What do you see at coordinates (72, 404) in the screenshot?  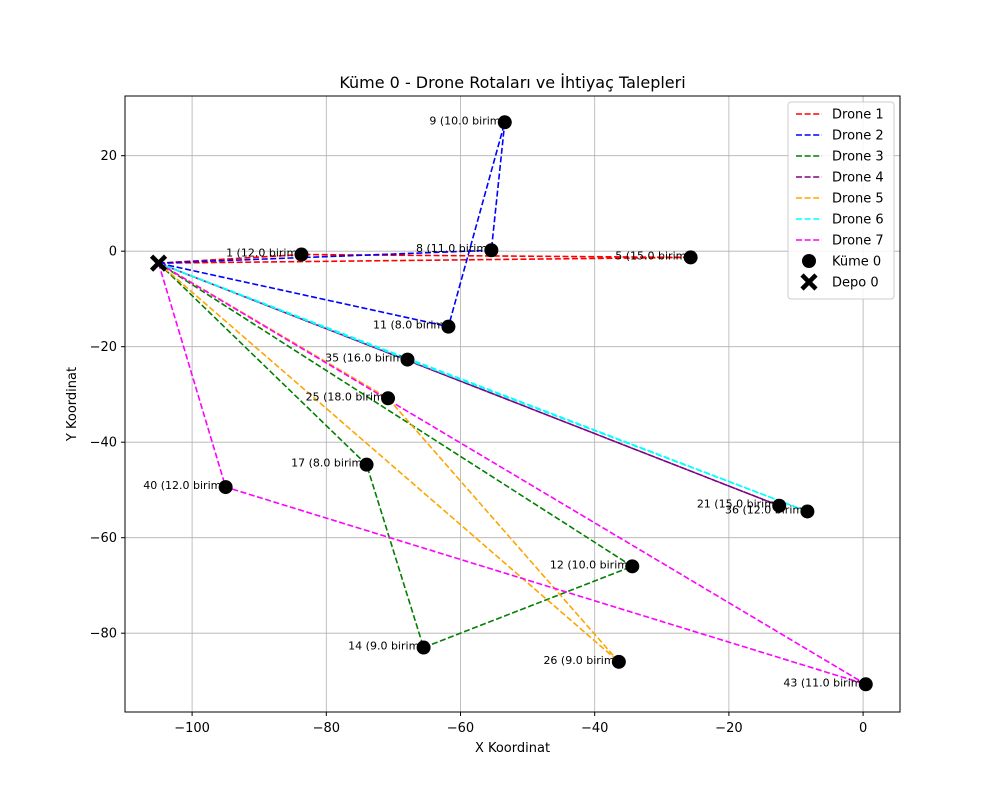 I see `y-axis-title: Y Koordinat` at bounding box center [72, 404].